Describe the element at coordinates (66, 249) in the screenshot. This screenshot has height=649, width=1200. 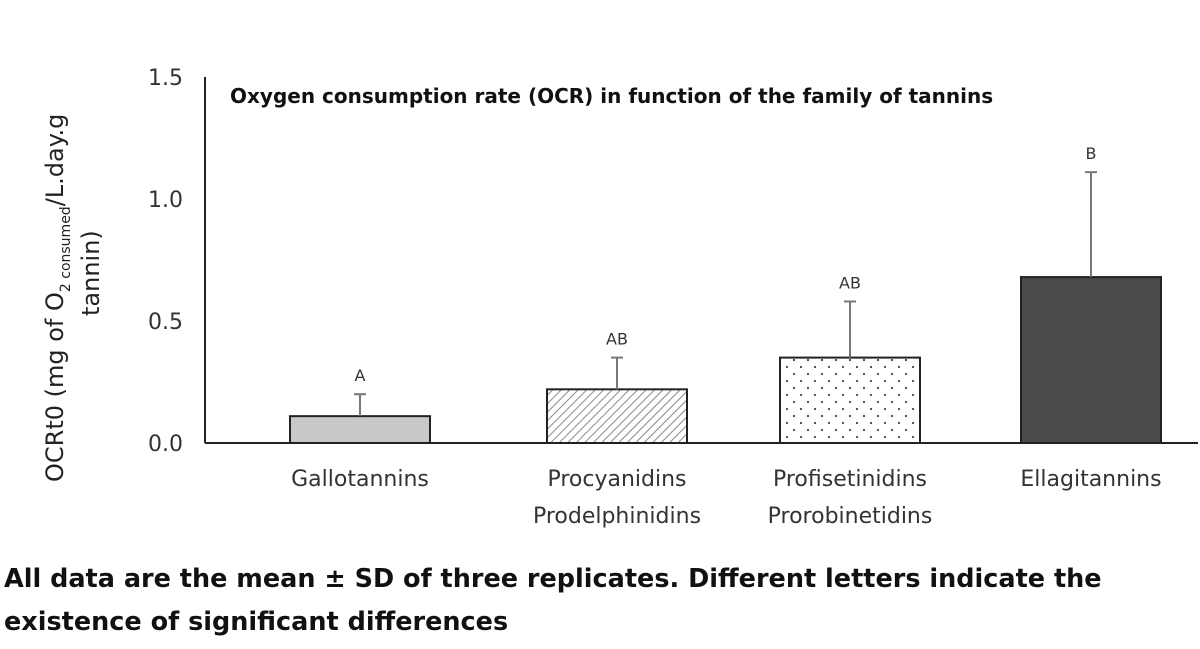
I see `y-axis-label-subscript: 2 consumed` at that location.